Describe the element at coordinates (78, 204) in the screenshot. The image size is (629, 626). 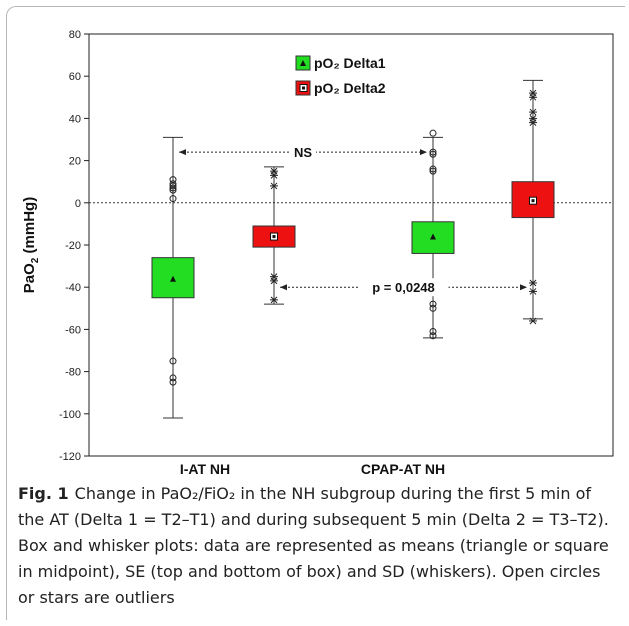
I see `y-tick-label: 0` at that location.